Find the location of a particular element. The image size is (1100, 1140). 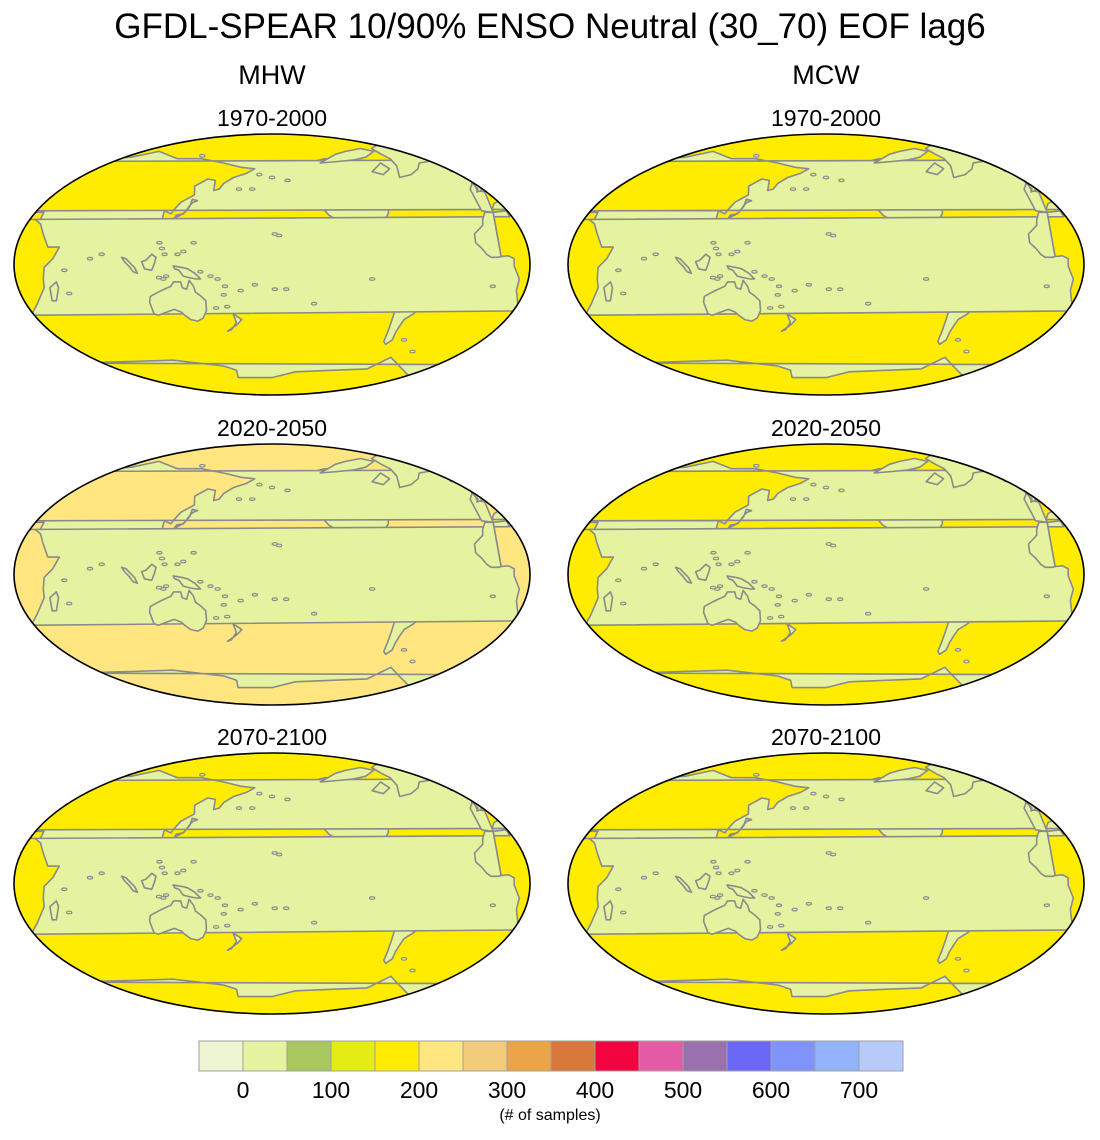

map-mcw-1970-2000 is located at coordinates (826, 264).